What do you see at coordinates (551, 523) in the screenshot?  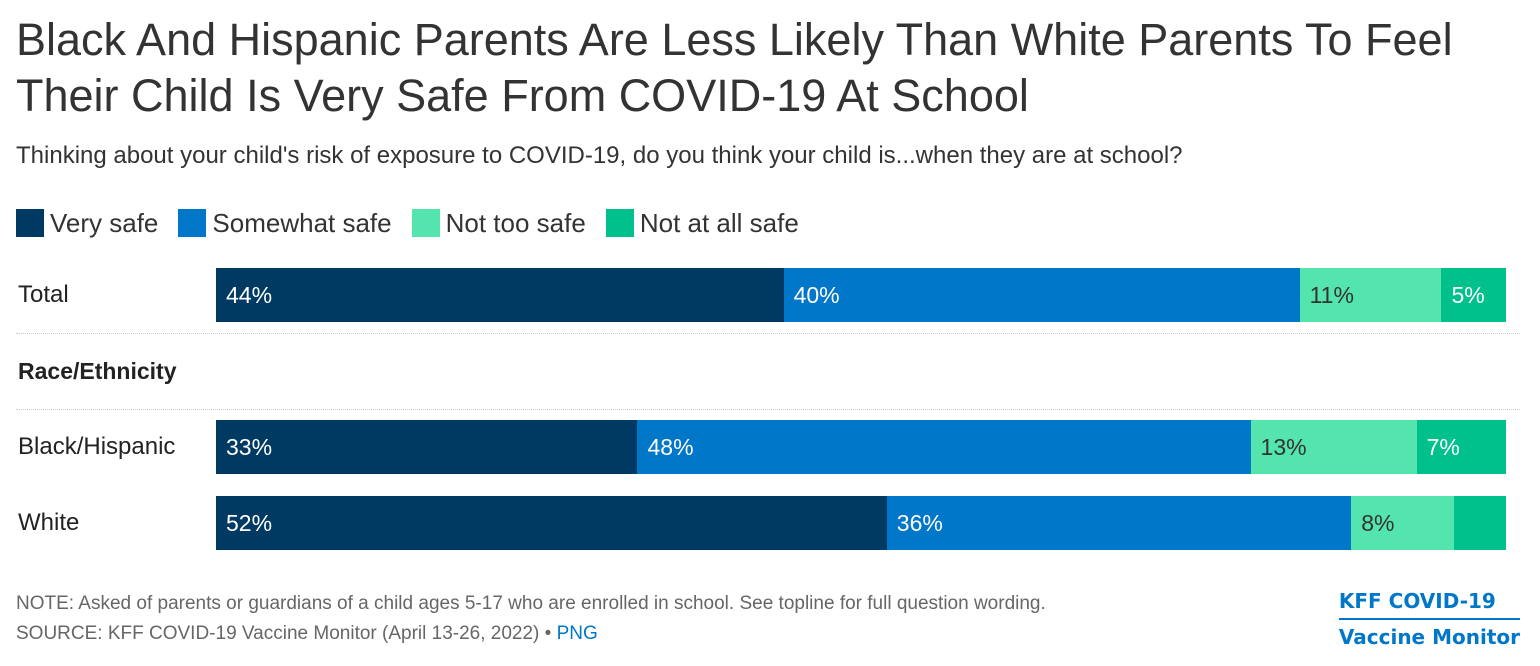 I see `bar-segment: 52%` at bounding box center [551, 523].